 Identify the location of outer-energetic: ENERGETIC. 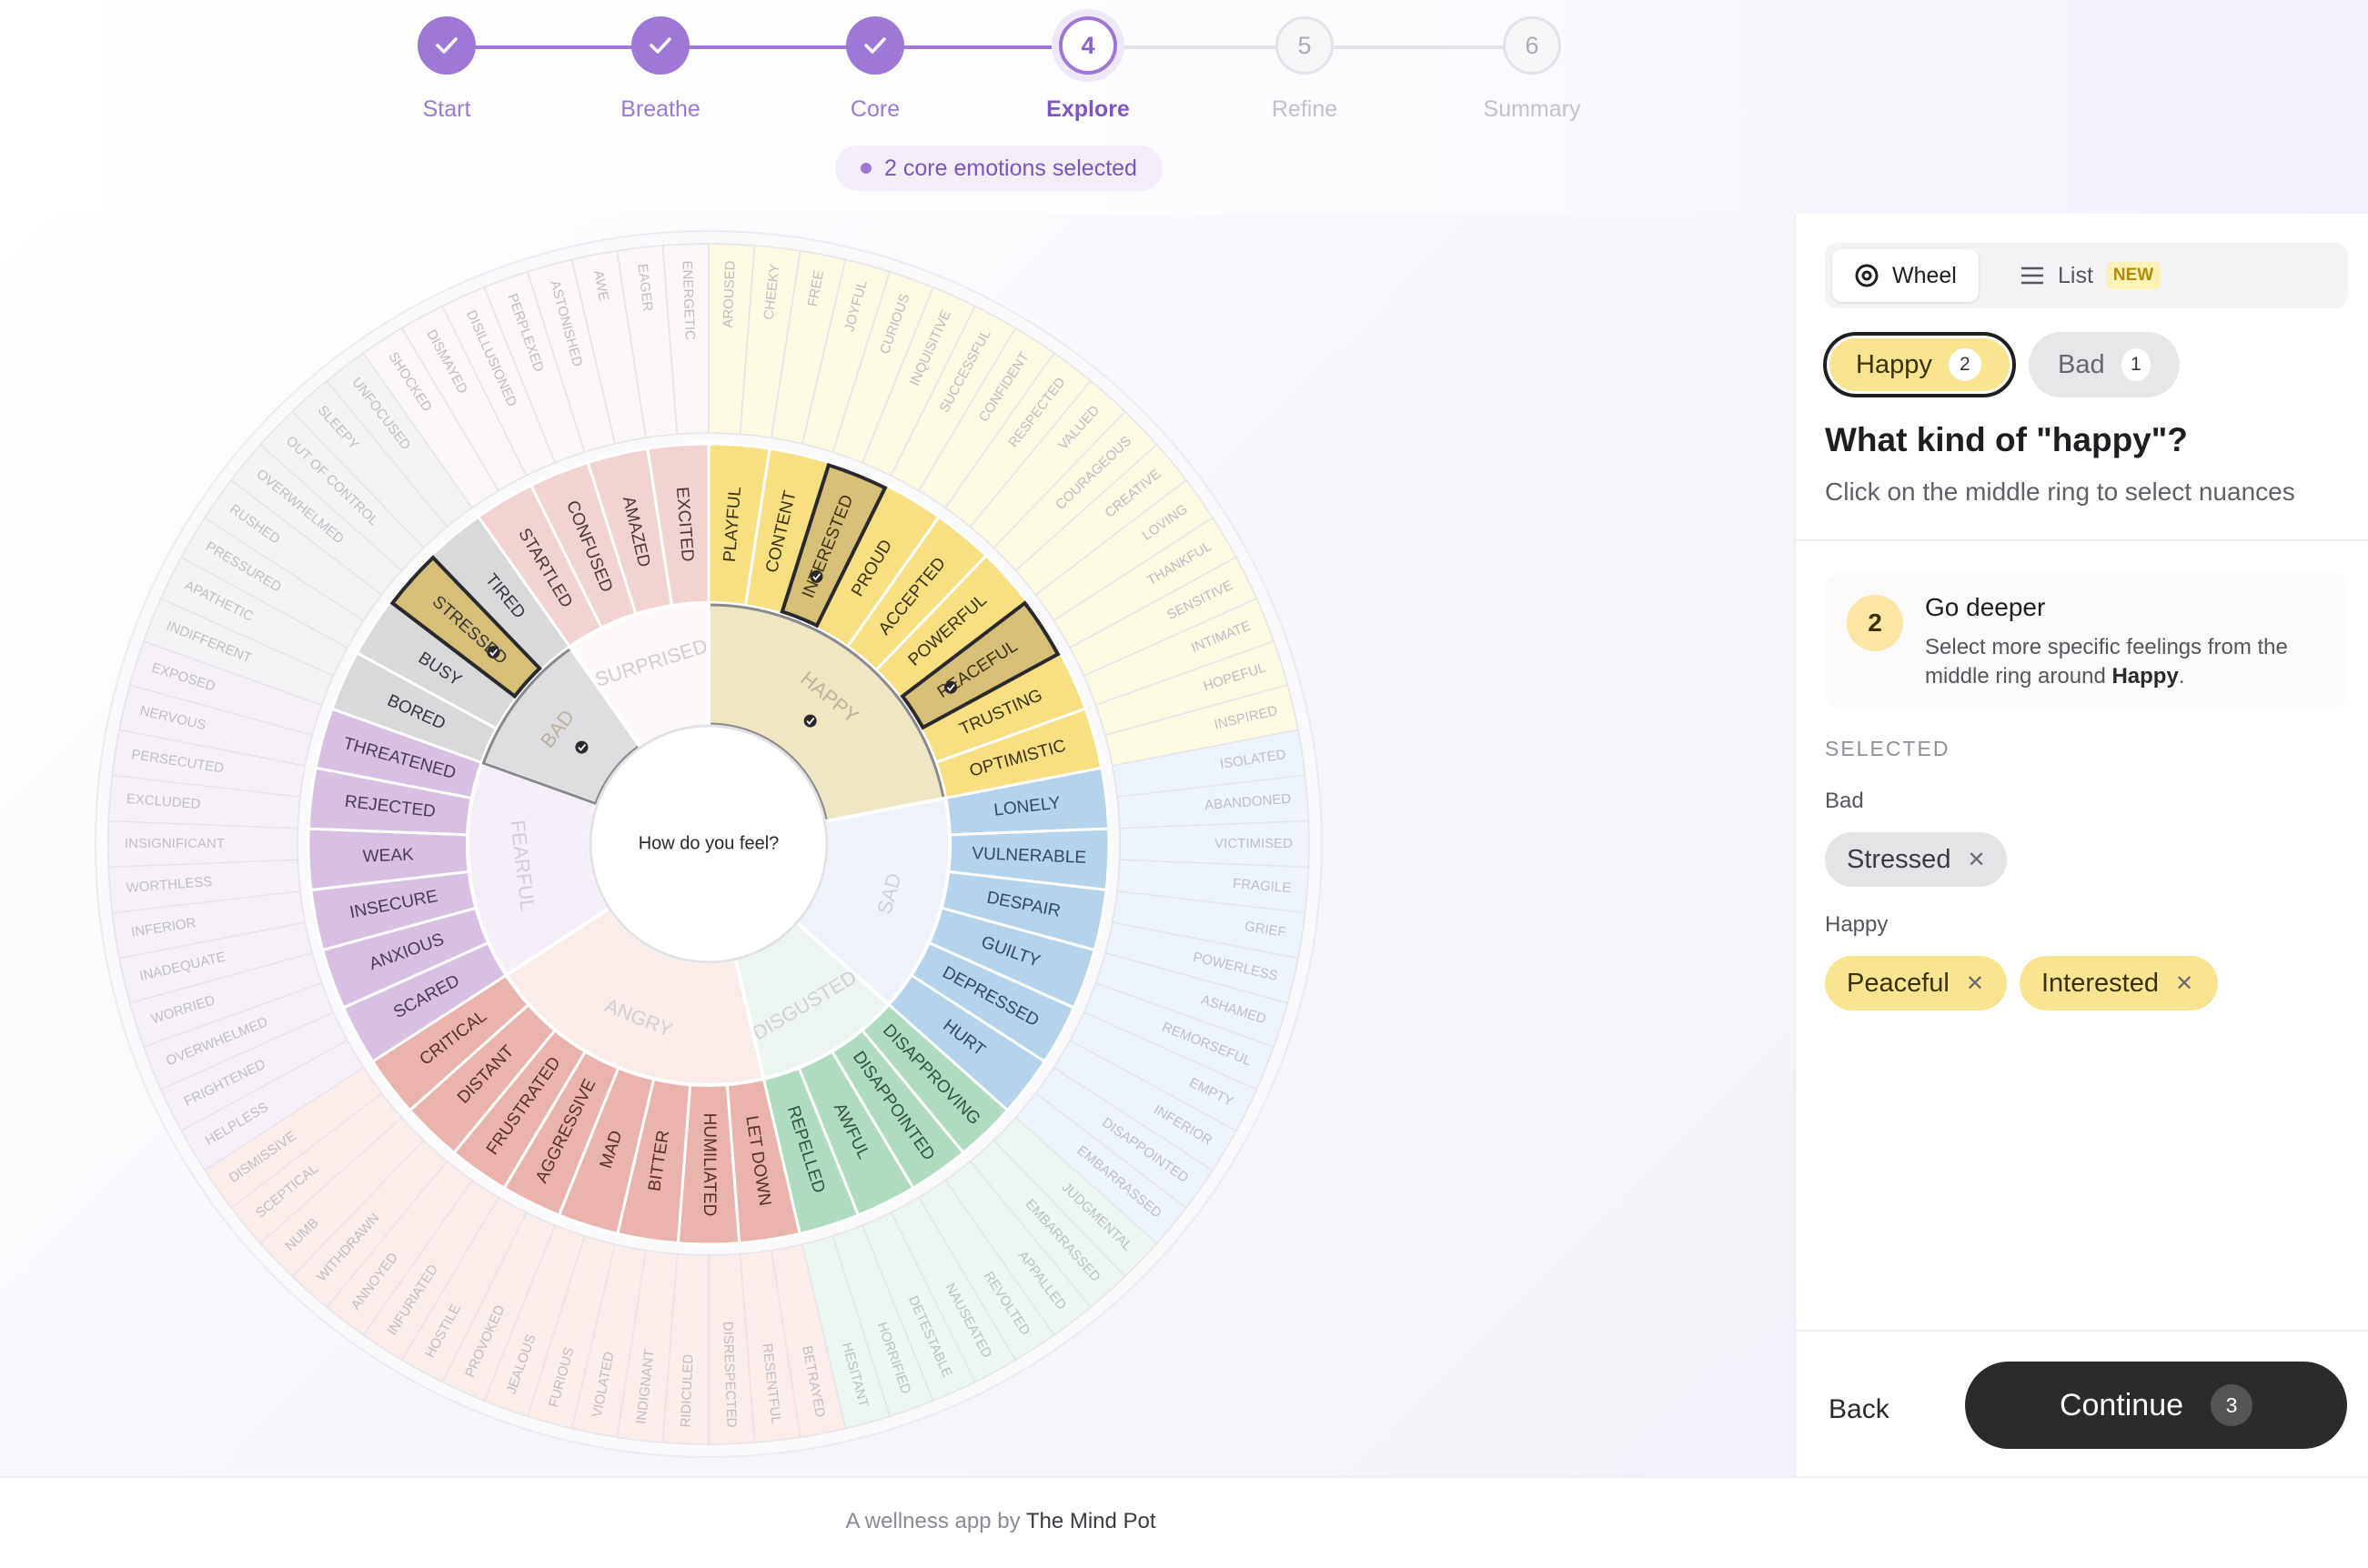
(685, 339).